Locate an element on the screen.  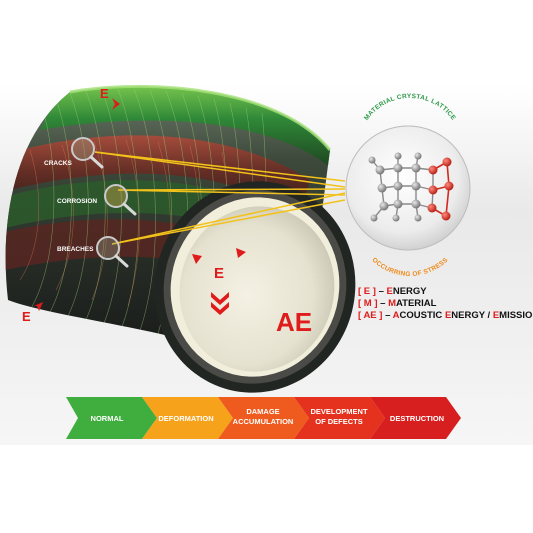
stage-damage-label-1: DAMAGE is located at coordinates (262, 411).